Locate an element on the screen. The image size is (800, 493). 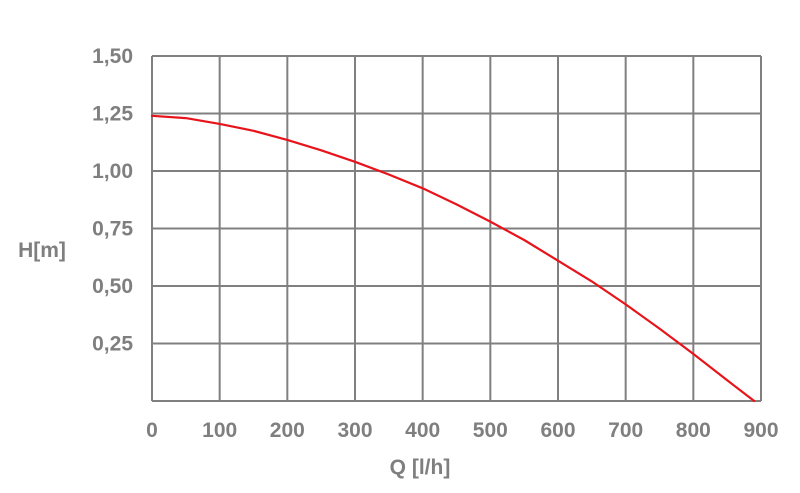
x-tick-label: 0 is located at coordinates (152, 430).